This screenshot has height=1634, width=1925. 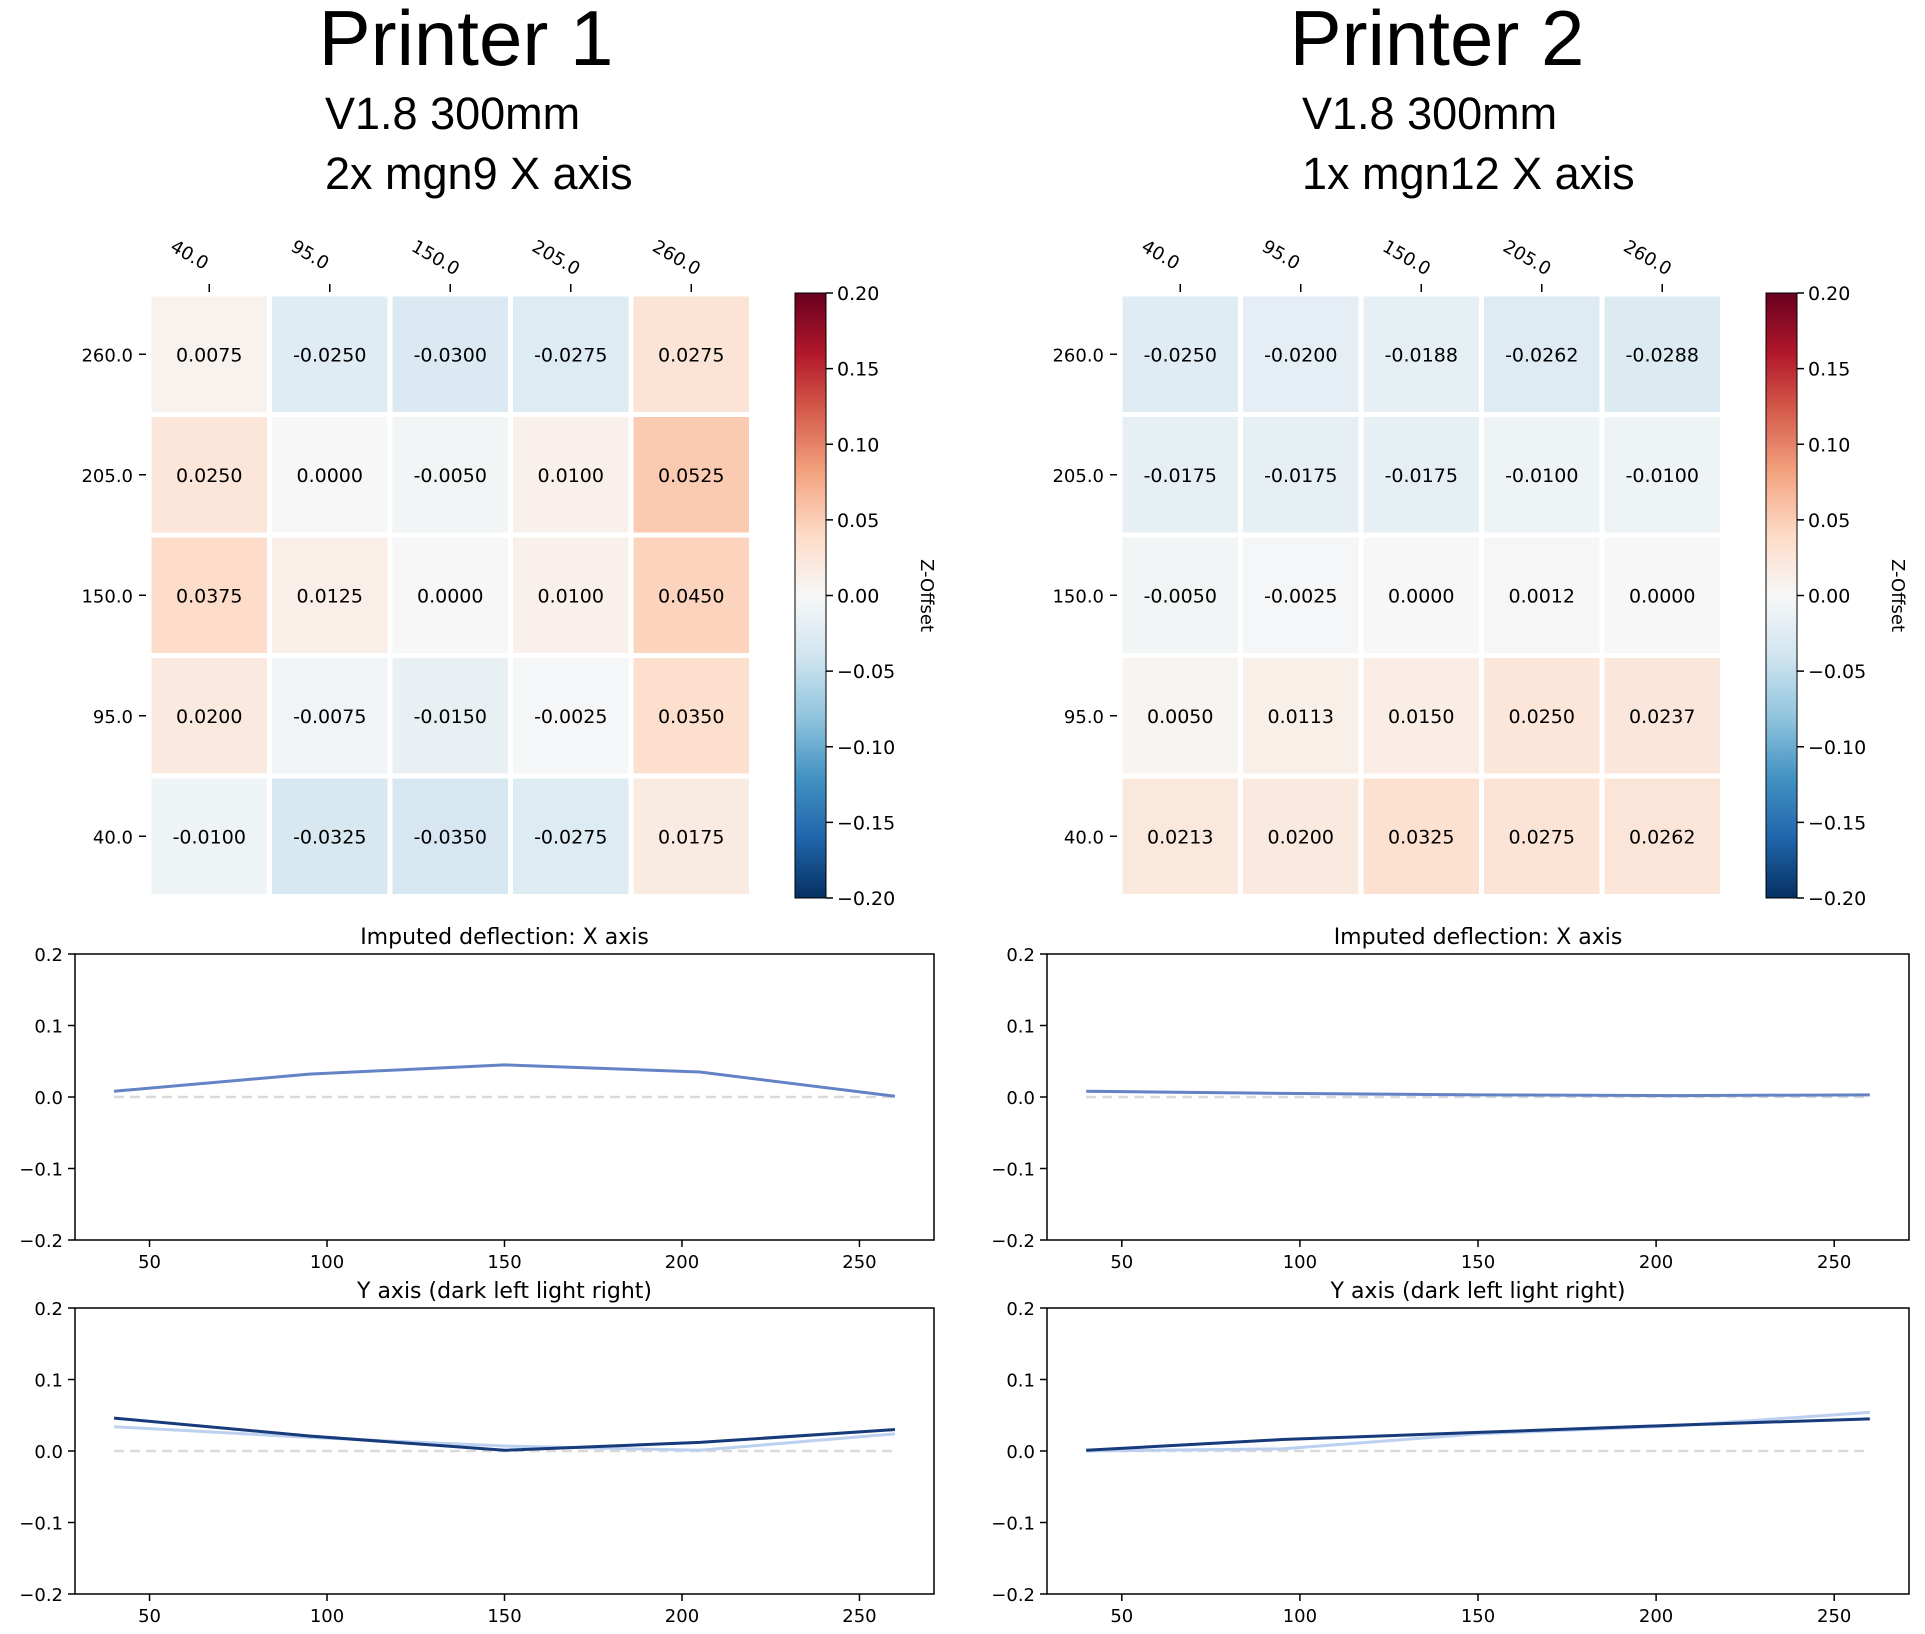 What do you see at coordinates (691, 596) in the screenshot?
I see `panel-1-heatmap-cell-label: 0.0450` at bounding box center [691, 596].